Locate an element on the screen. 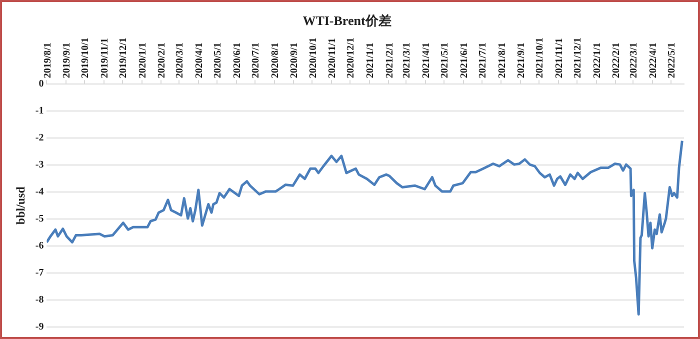 The width and height of the screenshot is (700, 339). x-tick-label: 2022/5/1 is located at coordinates (672, 60).